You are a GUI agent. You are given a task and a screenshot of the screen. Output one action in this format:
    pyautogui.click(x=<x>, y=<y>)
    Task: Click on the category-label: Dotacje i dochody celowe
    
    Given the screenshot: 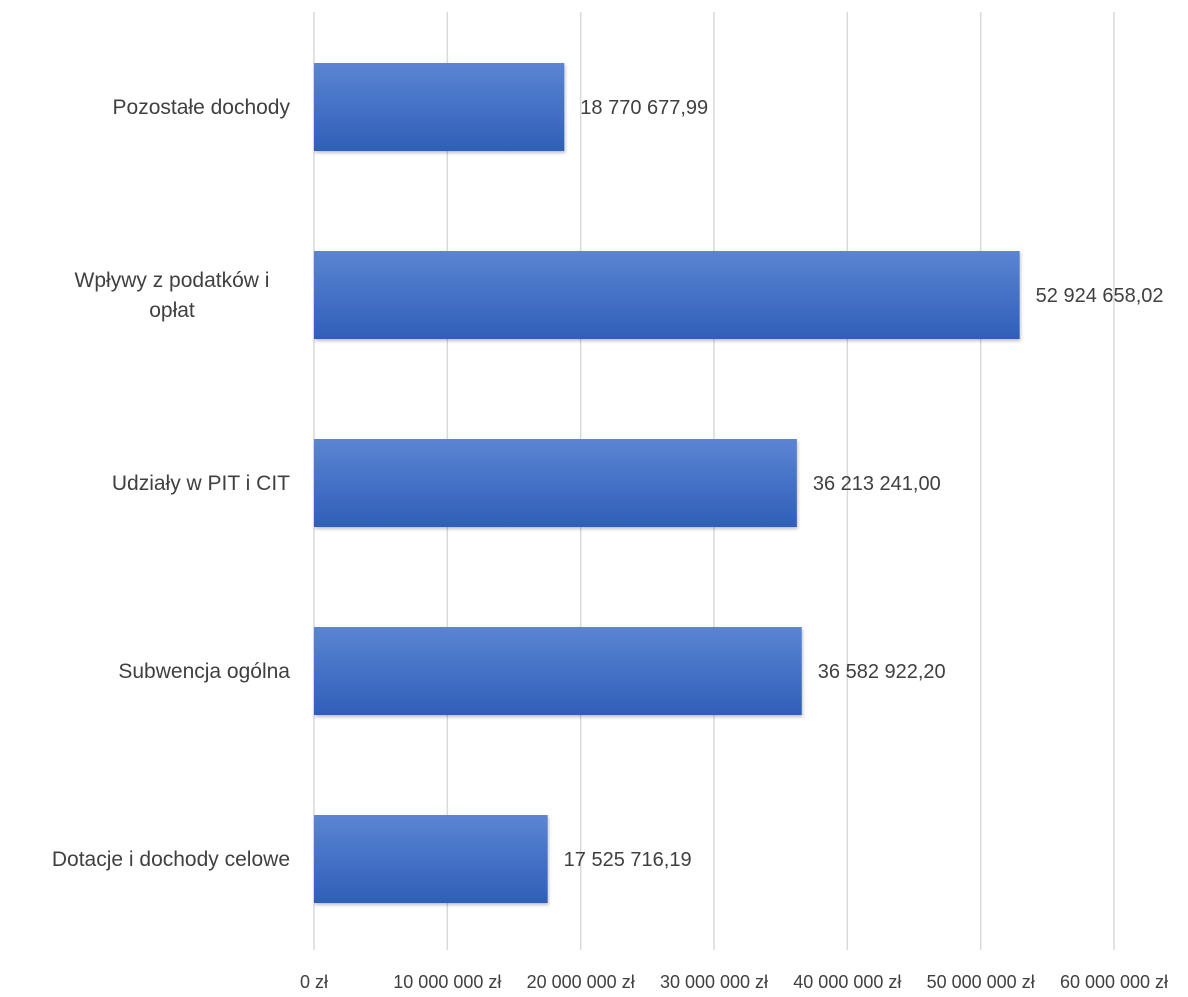 What is the action you would take?
    pyautogui.click(x=171, y=859)
    